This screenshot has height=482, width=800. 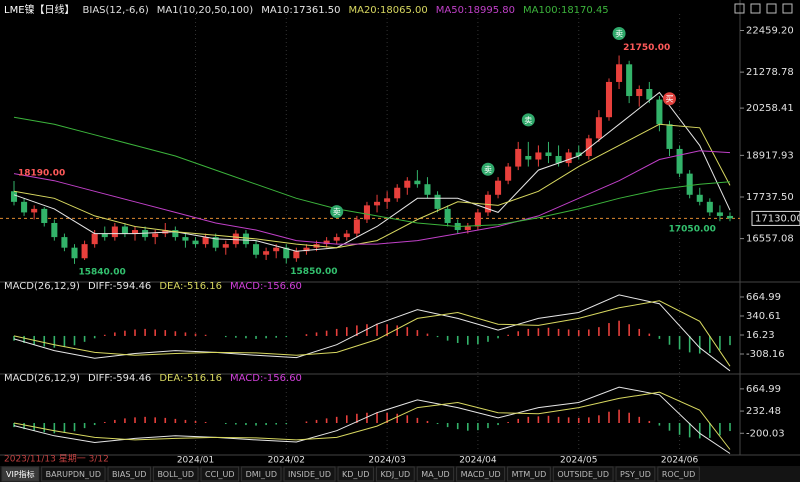 I want to click on header-text: MA50:18995.80, so click(x=475, y=10).